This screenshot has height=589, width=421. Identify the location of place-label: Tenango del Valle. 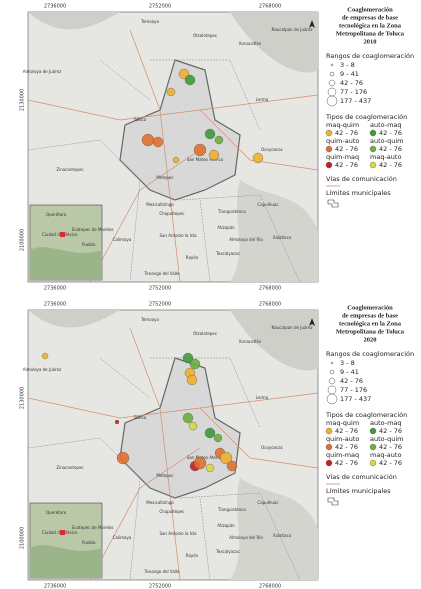
(162, 571).